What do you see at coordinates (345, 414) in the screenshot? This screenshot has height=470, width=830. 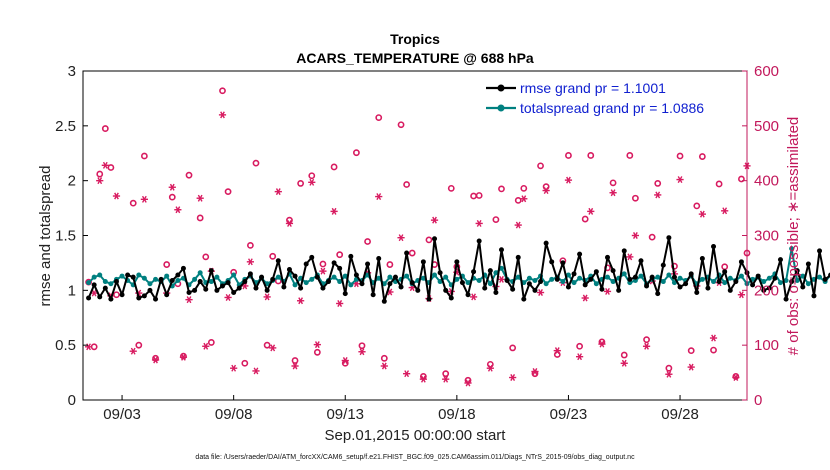 I see `x-tick-label: 09/13` at bounding box center [345, 414].